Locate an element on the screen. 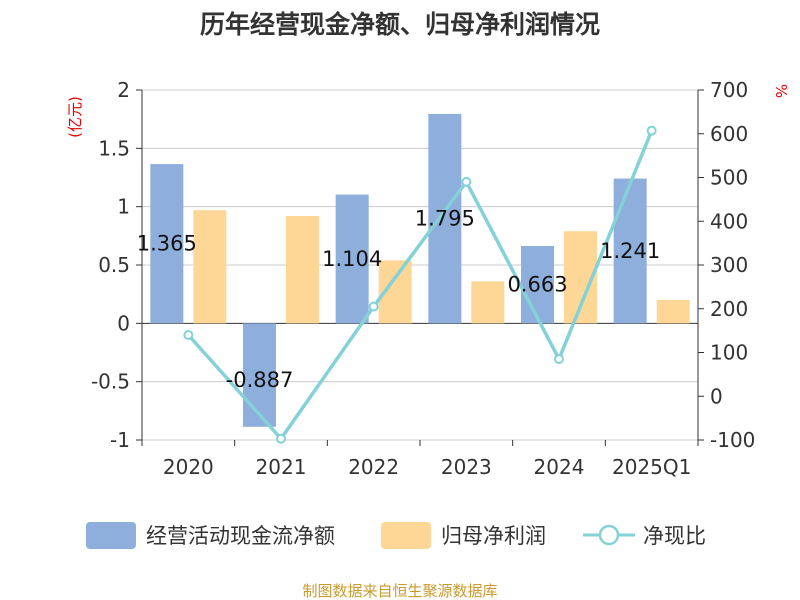 This screenshot has height=600, width=800. left-tick-label: -1 is located at coordinates (120, 440).